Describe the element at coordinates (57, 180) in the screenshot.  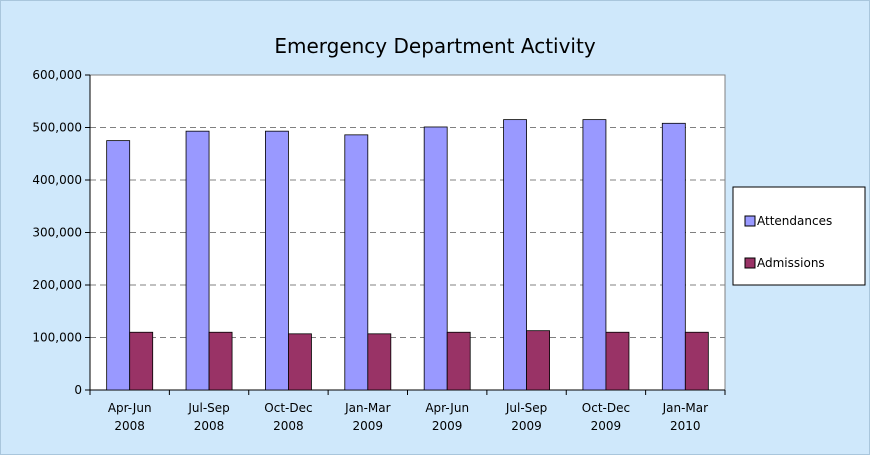
I see `y-tick-label: 400,000` at that location.